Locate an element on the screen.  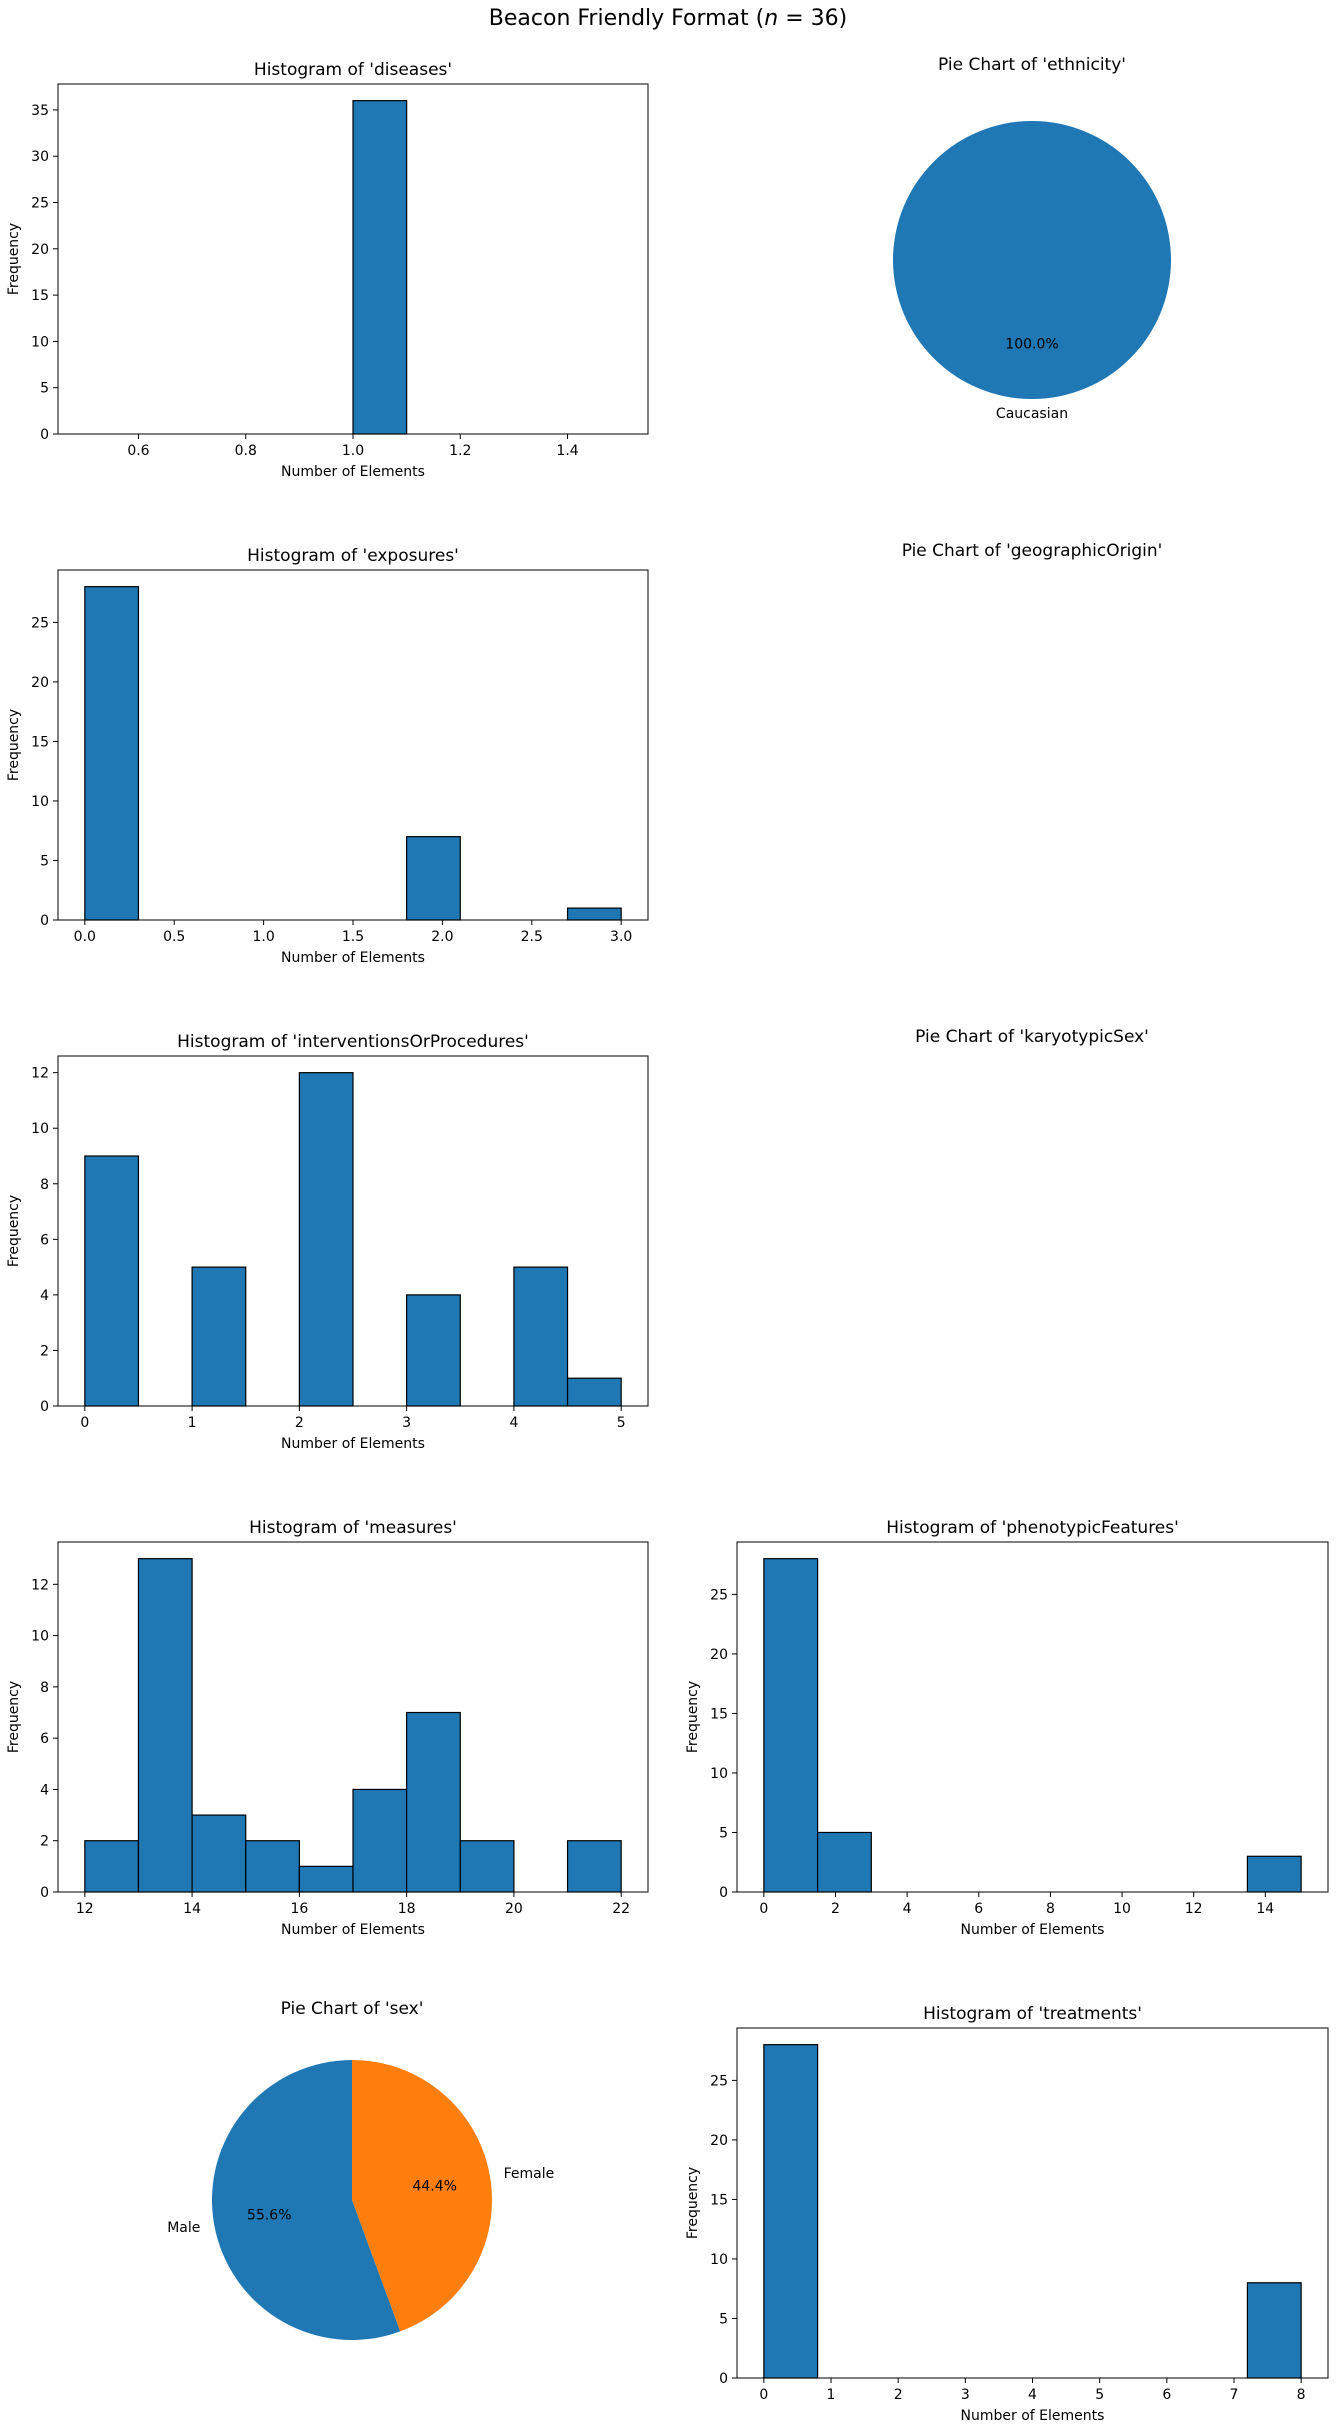
chart-title: Histogram of 'diseases' is located at coordinates (353, 70).